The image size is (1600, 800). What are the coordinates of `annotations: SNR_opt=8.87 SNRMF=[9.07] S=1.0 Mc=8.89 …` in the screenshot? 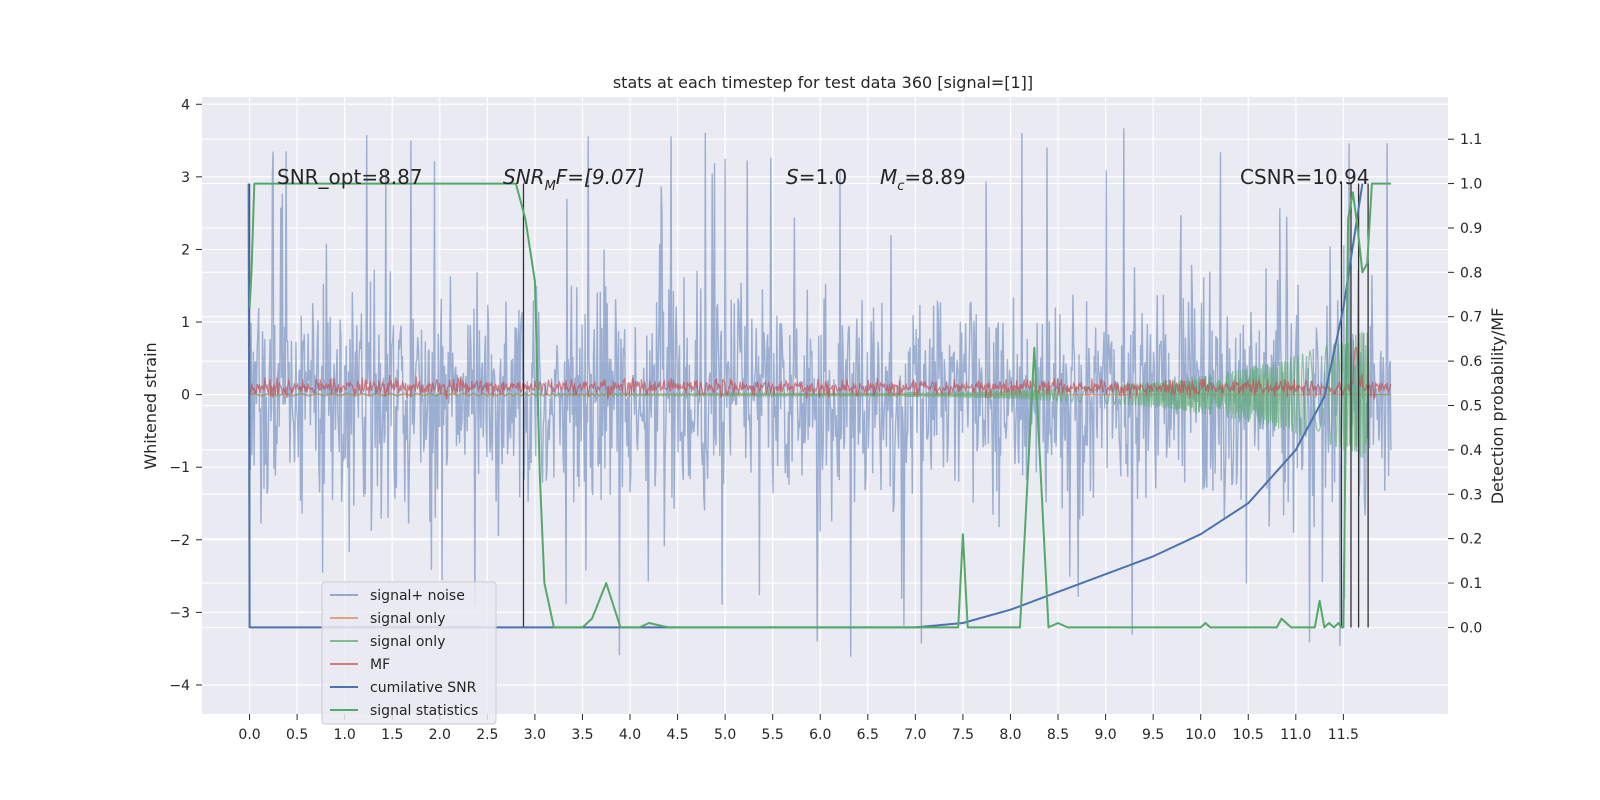 It's located at (823, 179).